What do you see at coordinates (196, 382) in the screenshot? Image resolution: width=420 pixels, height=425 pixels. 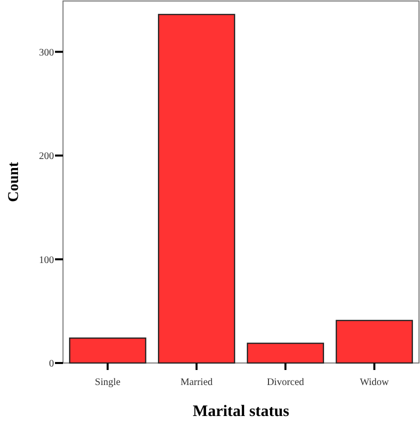 I see `x-tick-label: Married` at bounding box center [196, 382].